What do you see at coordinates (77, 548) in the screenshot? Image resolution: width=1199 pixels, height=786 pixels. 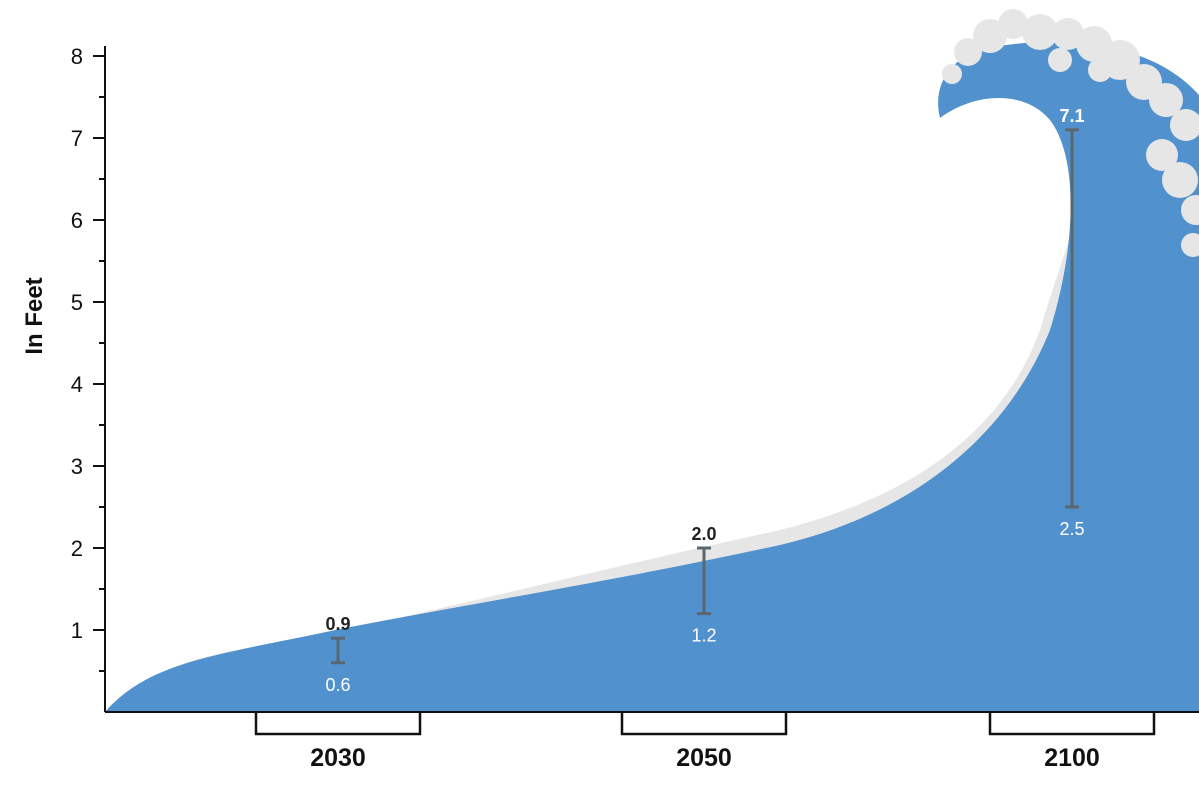 I see `y-tick-label-2: 2` at bounding box center [77, 548].